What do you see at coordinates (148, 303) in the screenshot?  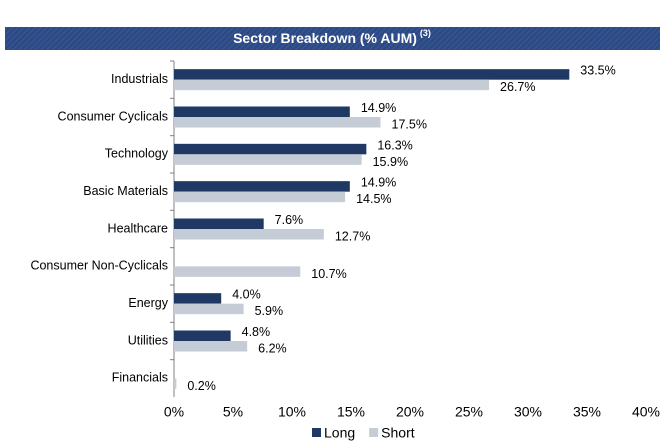 I see `y-tick-label: Energy` at bounding box center [148, 303].